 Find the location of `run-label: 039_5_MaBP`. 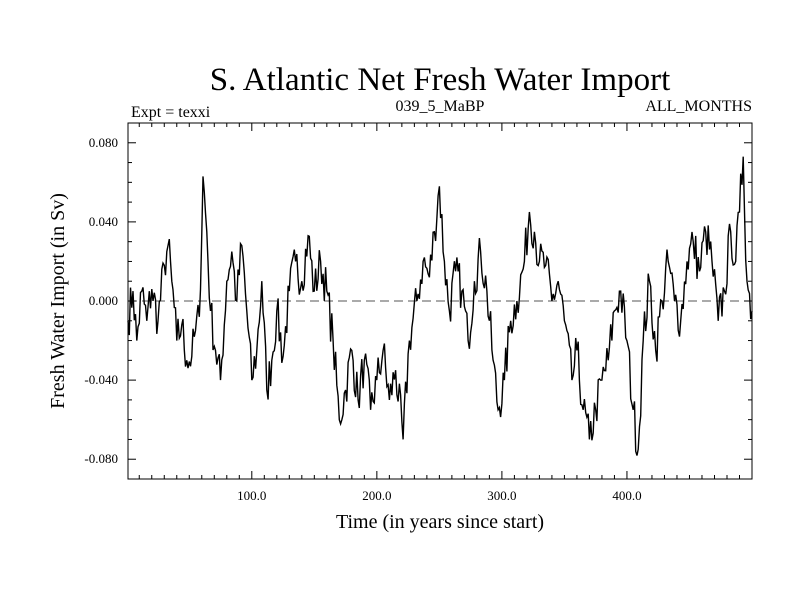

run-label: 039_5_MaBP is located at coordinates (440, 106).